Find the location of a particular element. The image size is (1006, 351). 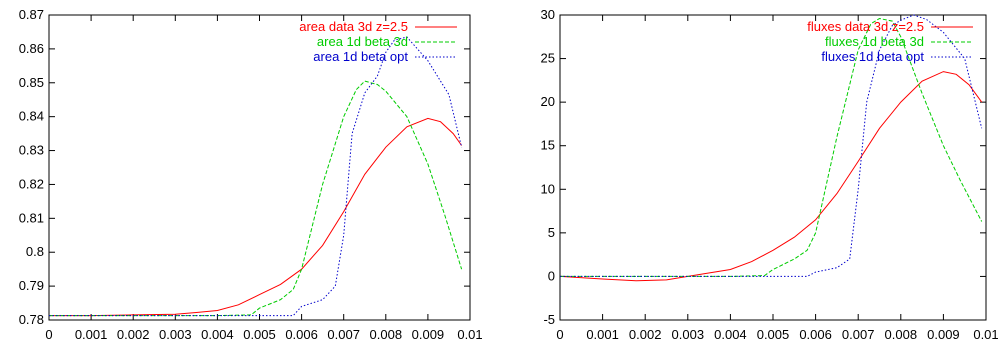

y-tick-label: 0.85 is located at coordinates (31, 82).